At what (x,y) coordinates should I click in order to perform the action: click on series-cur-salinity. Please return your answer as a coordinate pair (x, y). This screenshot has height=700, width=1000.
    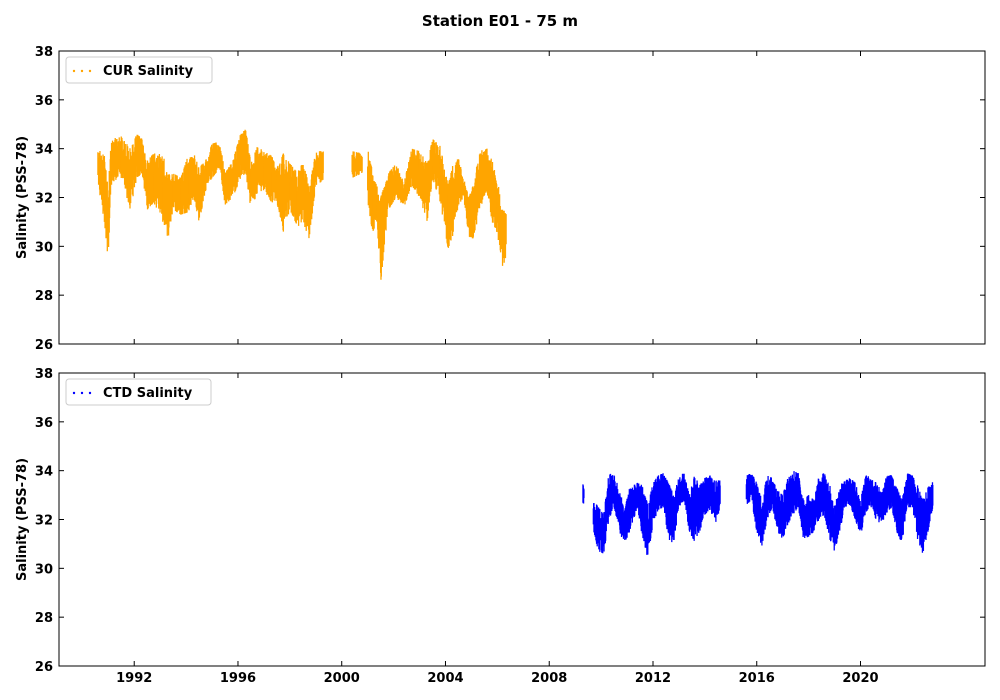
    Looking at the image, I should click on (302, 204).